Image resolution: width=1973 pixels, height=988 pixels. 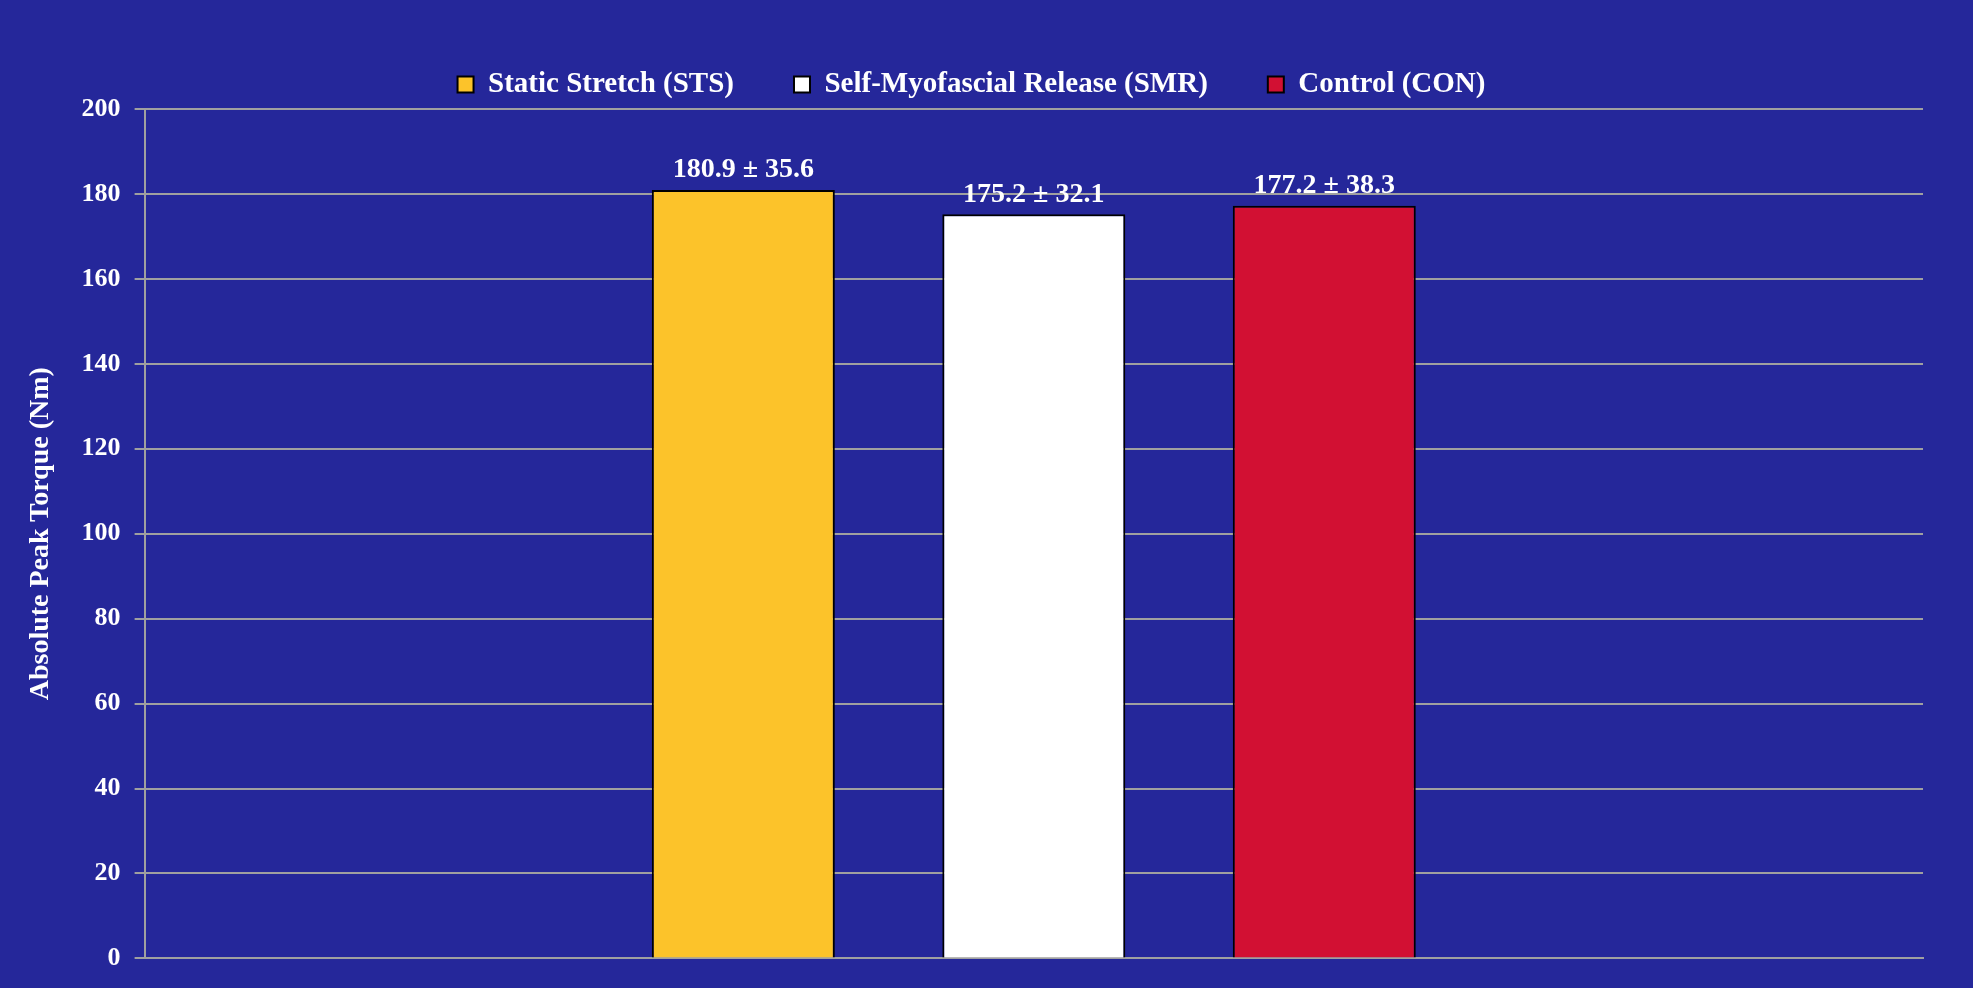 What do you see at coordinates (101, 532) in the screenshot?
I see `y-tick-label: 100` at bounding box center [101, 532].